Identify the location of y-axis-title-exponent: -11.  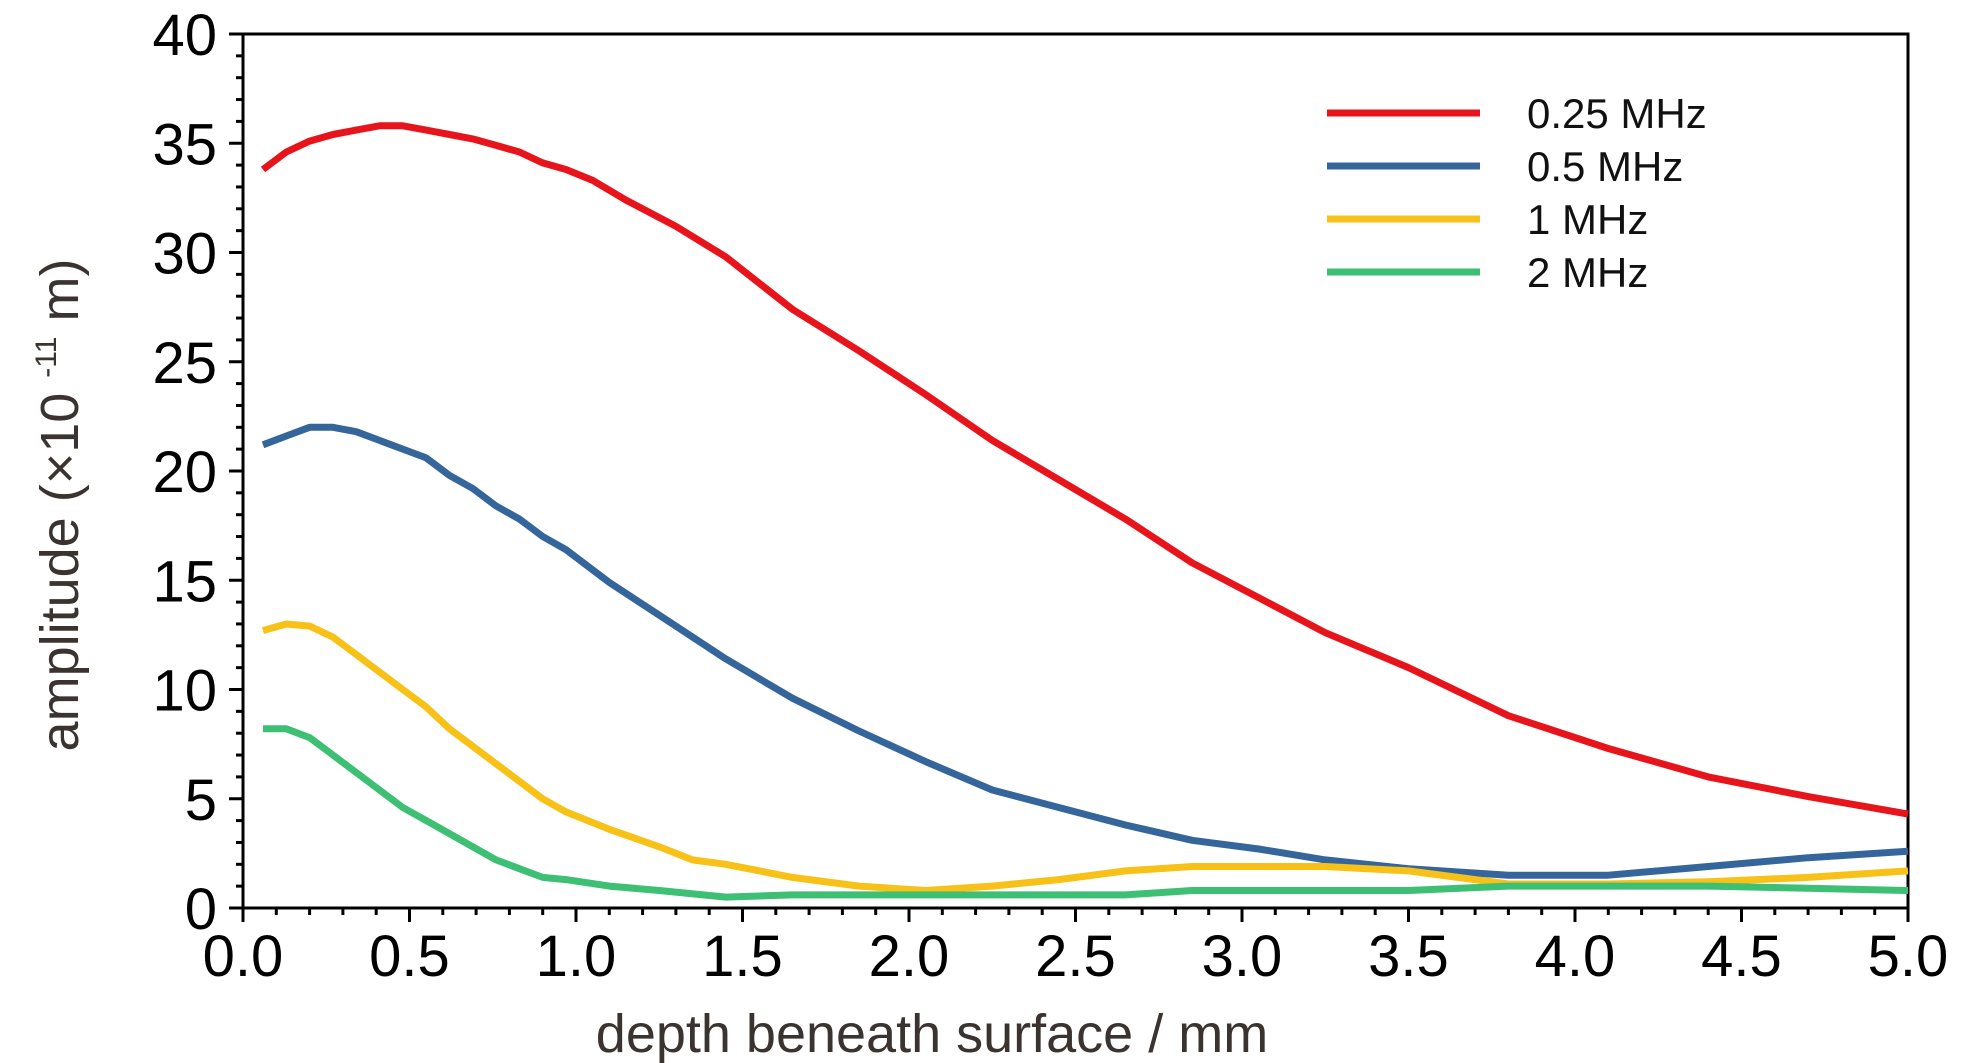
(46, 357).